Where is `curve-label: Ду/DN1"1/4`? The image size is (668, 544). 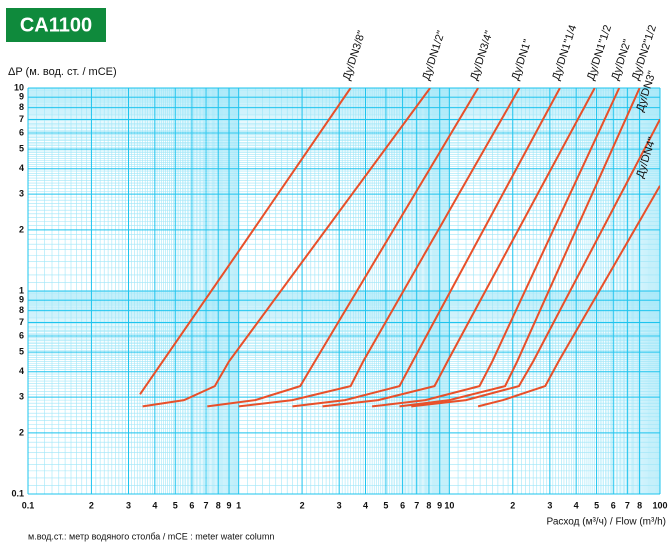
curve-label: Ду/DN1"1/4 is located at coordinates (564, 52).